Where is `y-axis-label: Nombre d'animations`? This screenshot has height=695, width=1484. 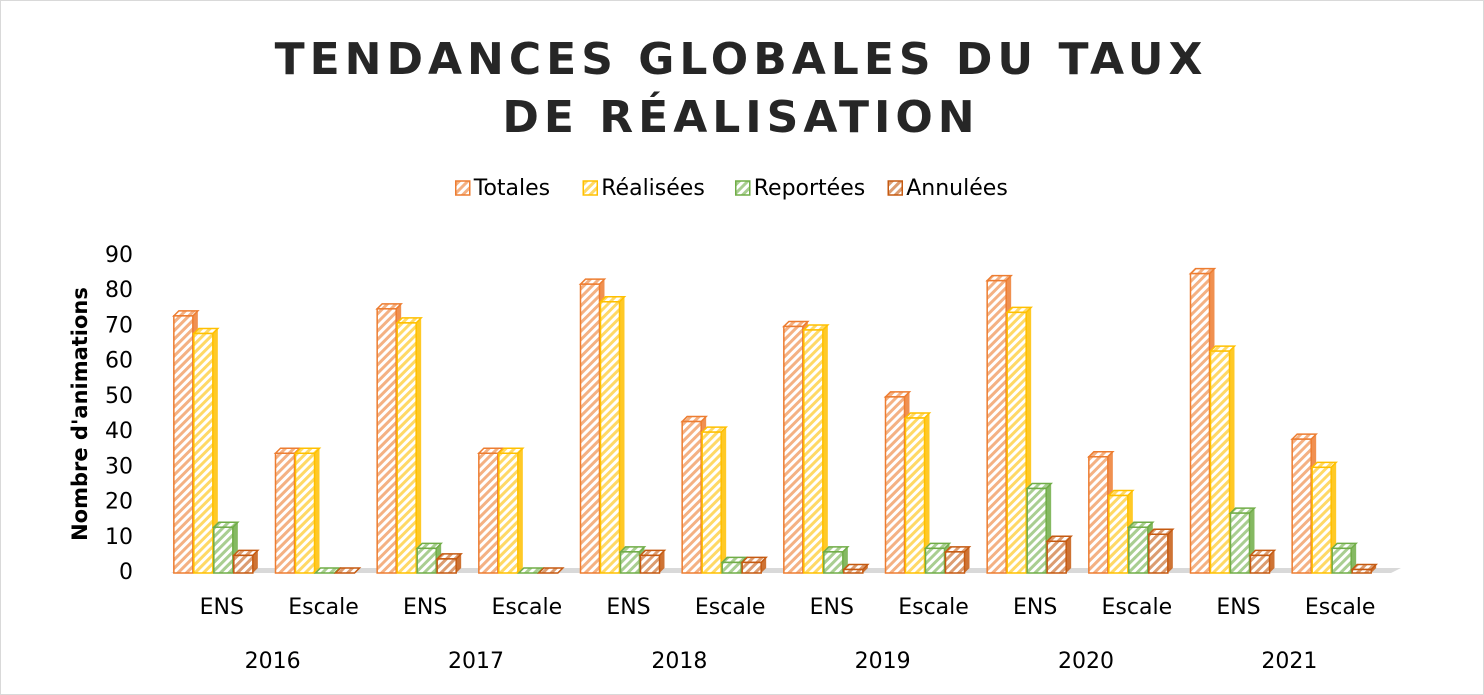 y-axis-label: Nombre d'animations is located at coordinates (80, 414).